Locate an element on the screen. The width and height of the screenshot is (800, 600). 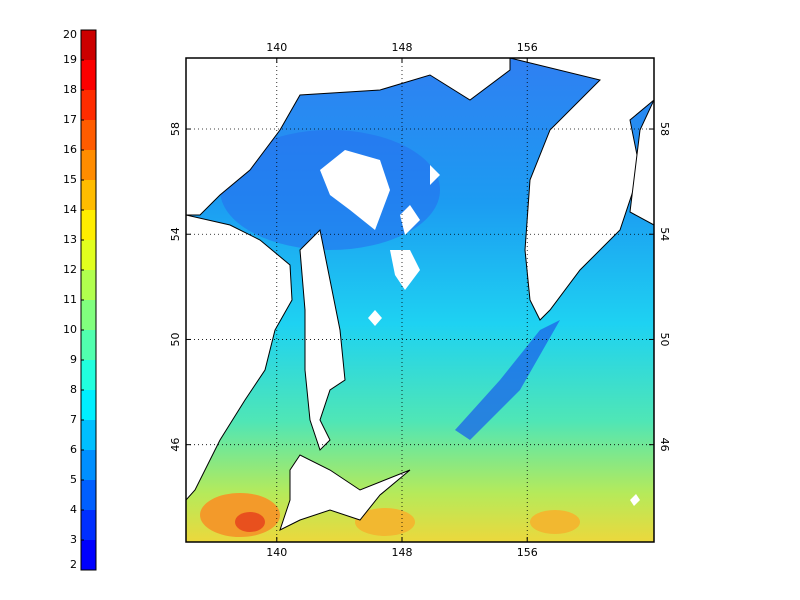
colorbar-tick-label: 4 is located at coordinates (73, 509).